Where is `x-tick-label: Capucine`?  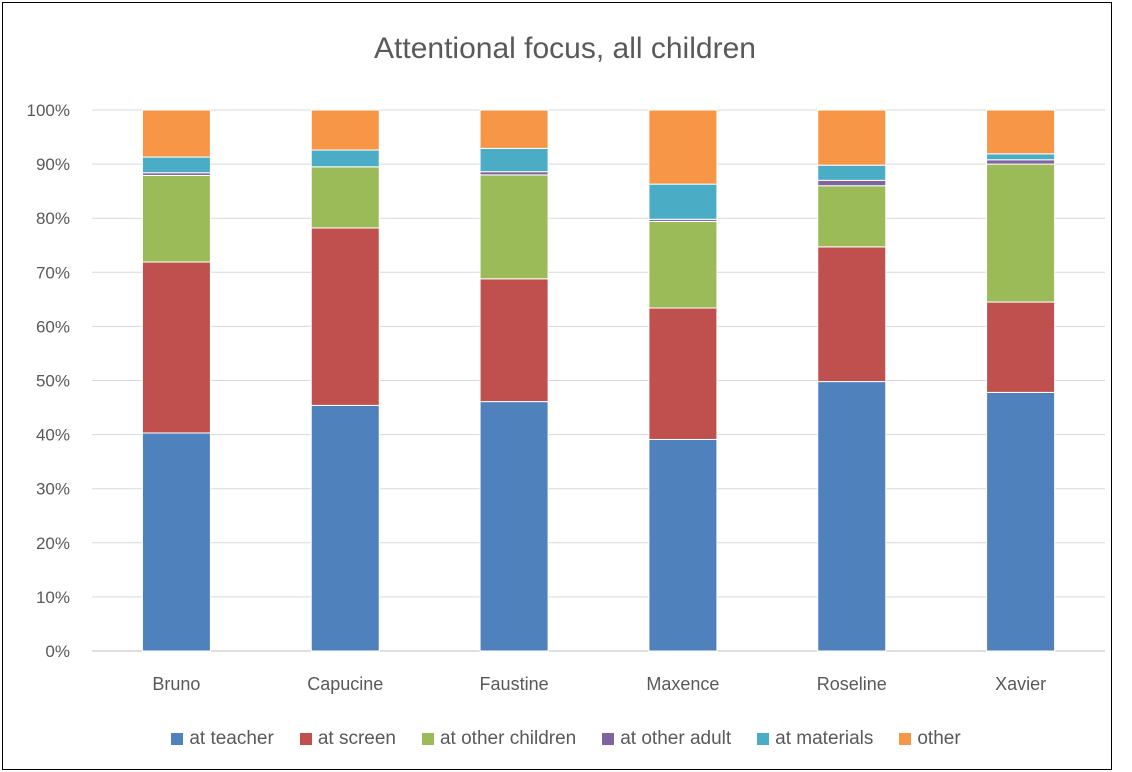 x-tick-label: Capucine is located at coordinates (345, 684).